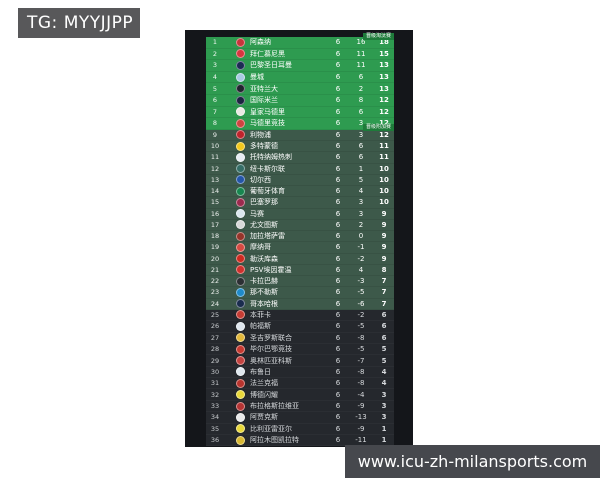 The width and height of the screenshot is (600, 480). Describe the element at coordinates (260, 42) in the screenshot. I see `team-name: 阿森纳` at that location.